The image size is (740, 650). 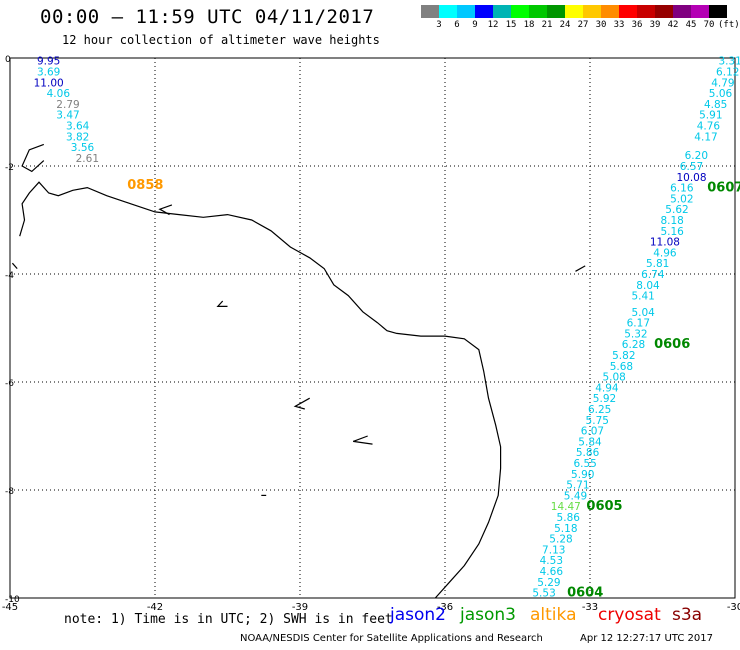 I want to click on colorbar-label: 15, so click(x=511, y=25).